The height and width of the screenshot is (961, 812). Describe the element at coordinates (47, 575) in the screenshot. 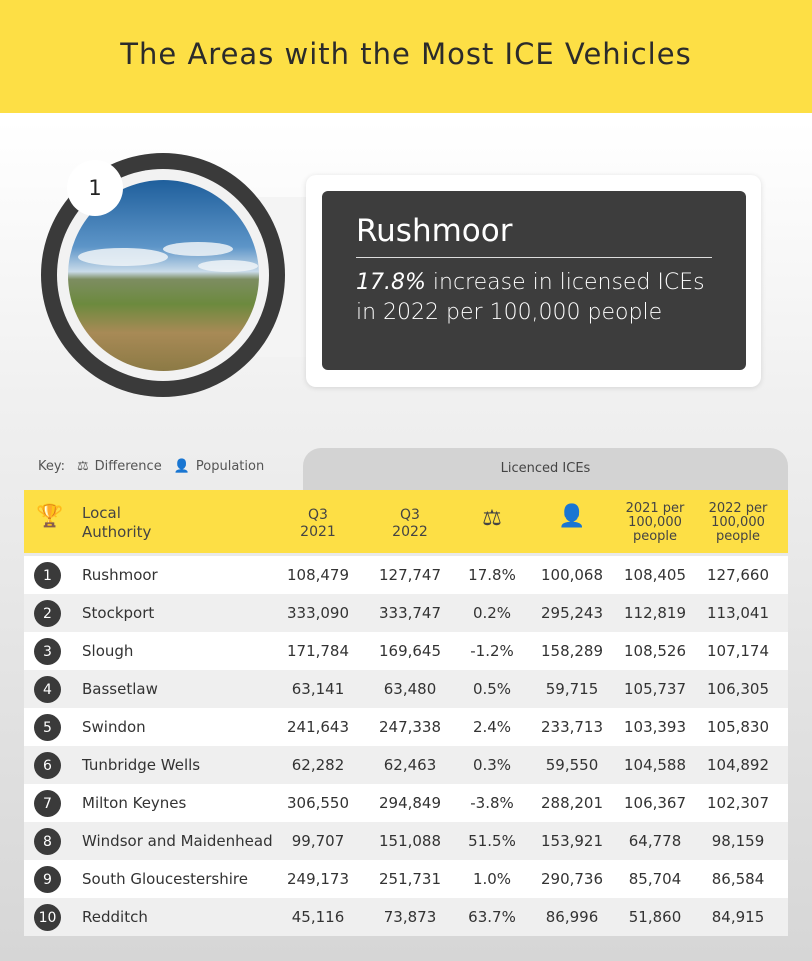

I see `rank-badge: 1` at that location.